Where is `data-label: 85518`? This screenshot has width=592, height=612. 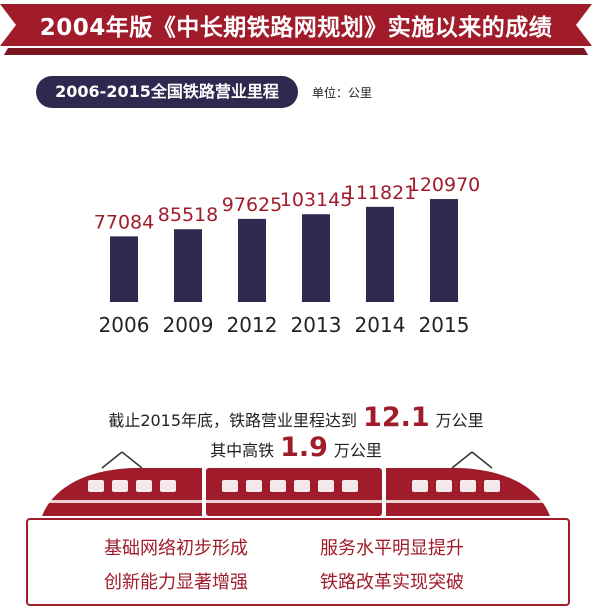
data-label: 85518 is located at coordinates (188, 215).